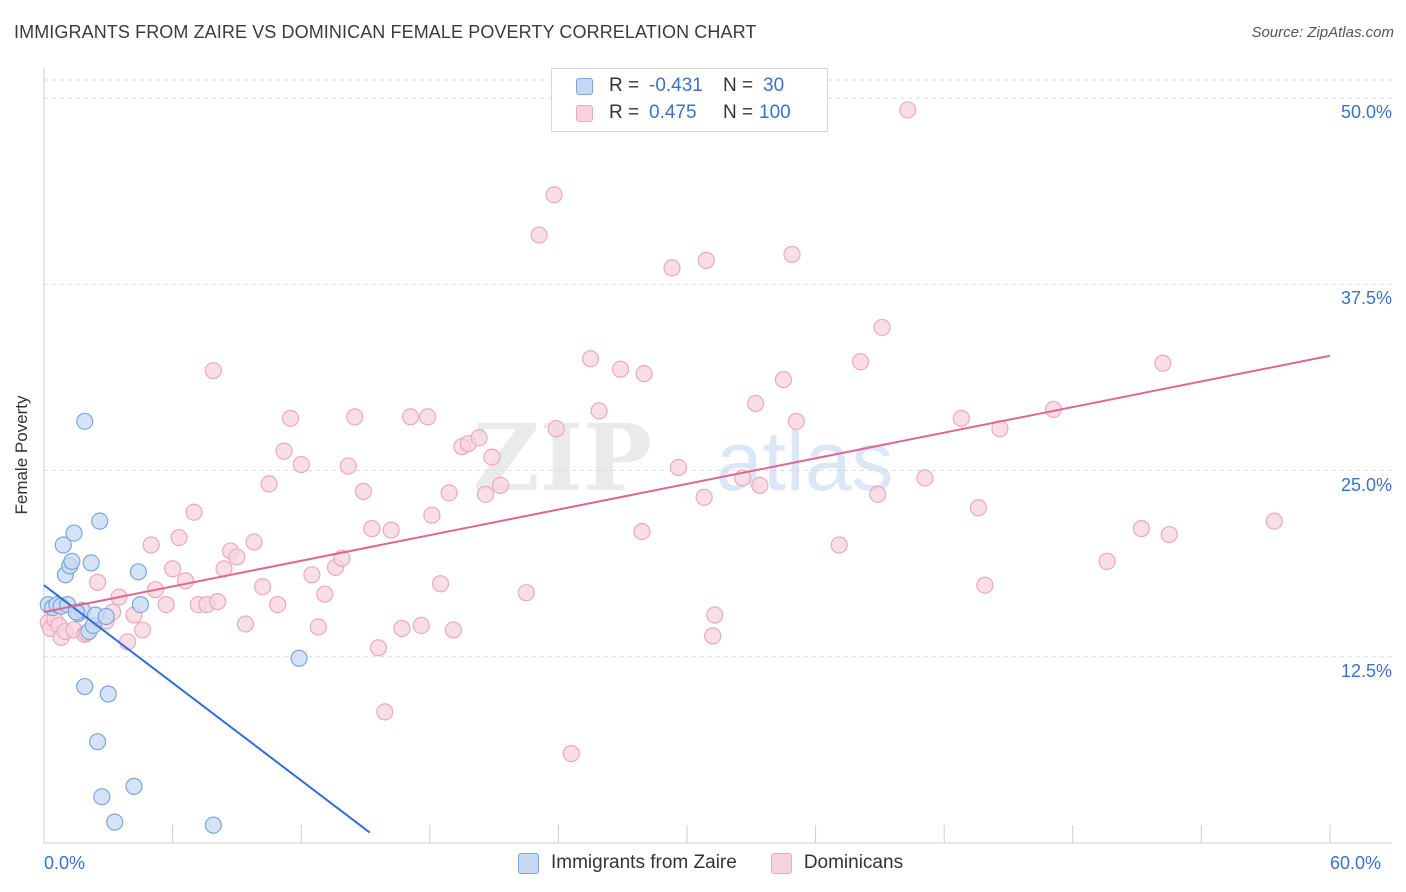 This screenshot has height=892, width=1406. I want to click on watermark-zip: ZIP, so click(562, 458).